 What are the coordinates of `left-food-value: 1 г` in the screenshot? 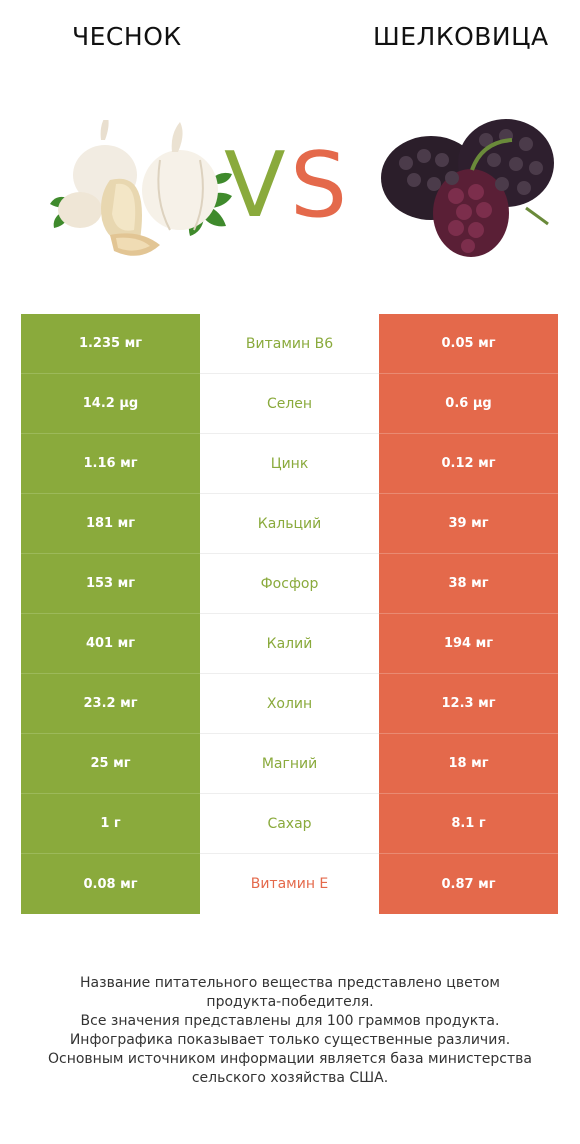 It's located at (110, 824).